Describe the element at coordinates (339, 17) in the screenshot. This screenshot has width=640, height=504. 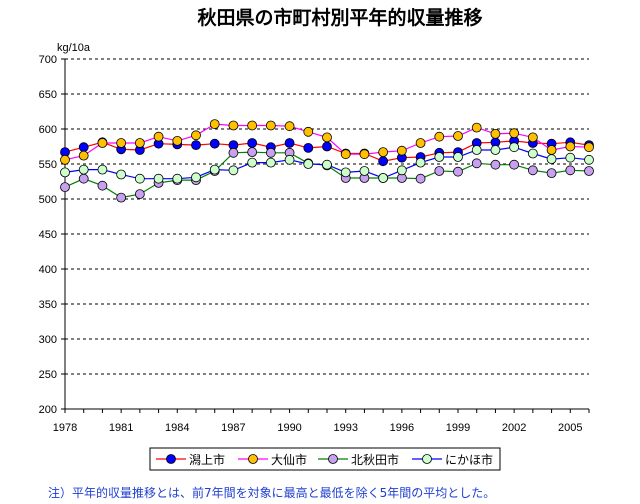
I see `chart-title: 秋田県の市町村別平年的収量推移` at that location.